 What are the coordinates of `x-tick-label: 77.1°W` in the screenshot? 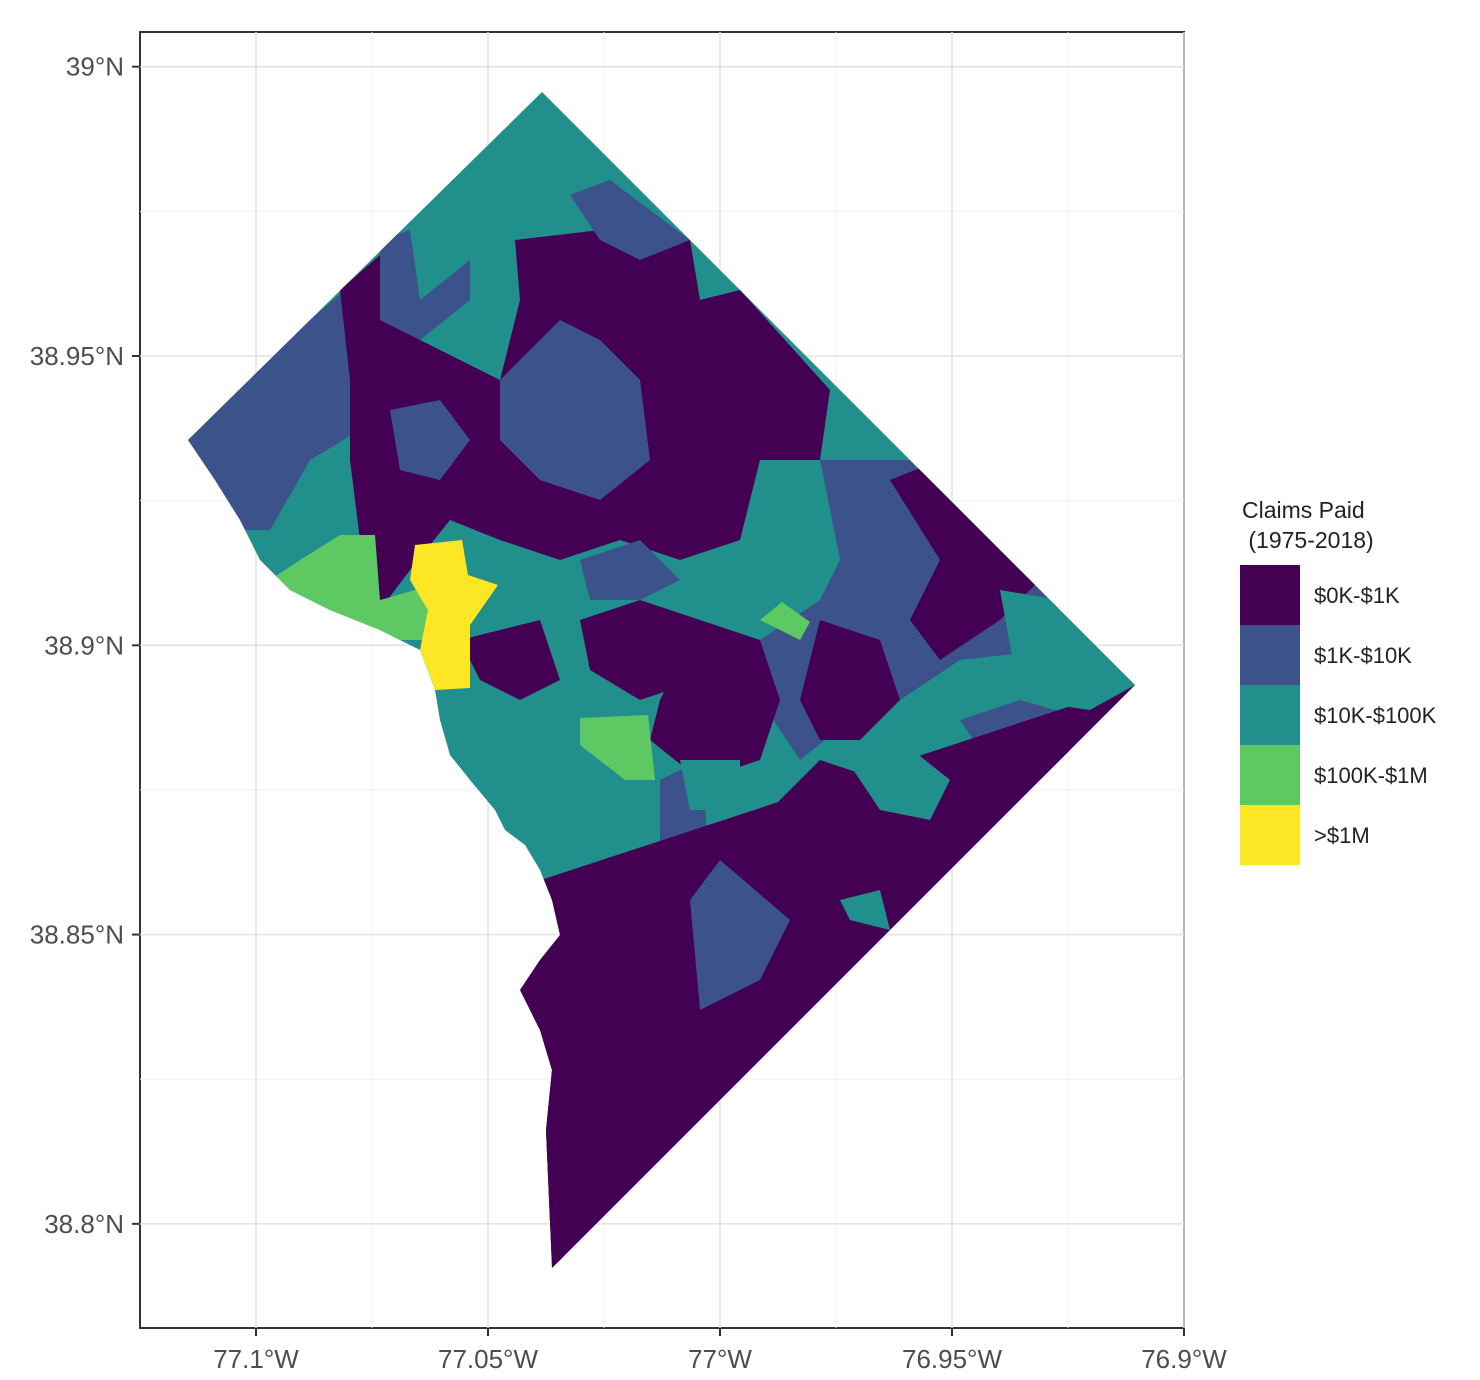 It's located at (256, 1359).